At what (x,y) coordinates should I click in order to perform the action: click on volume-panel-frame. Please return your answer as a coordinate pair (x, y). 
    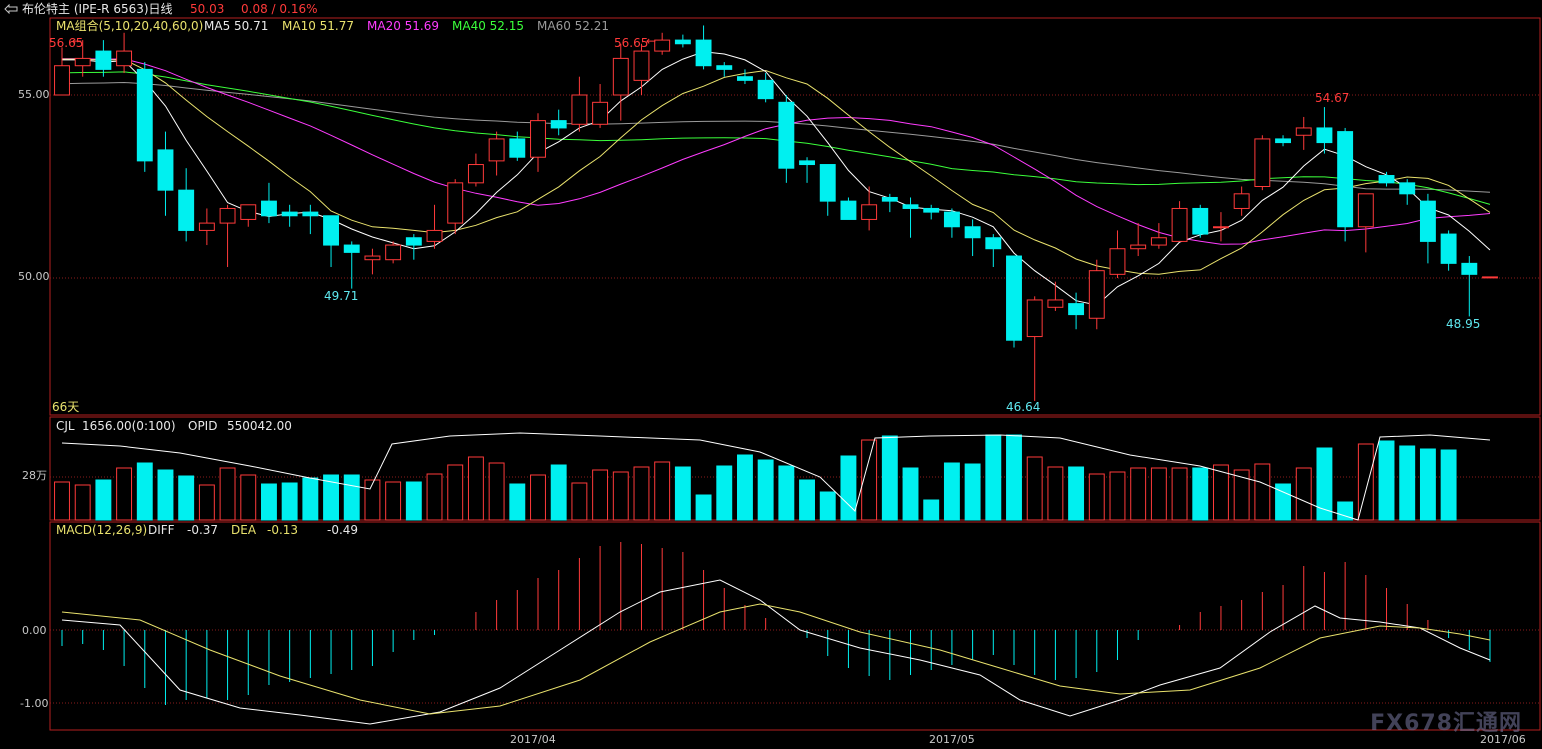
    Looking at the image, I should click on (795, 468).